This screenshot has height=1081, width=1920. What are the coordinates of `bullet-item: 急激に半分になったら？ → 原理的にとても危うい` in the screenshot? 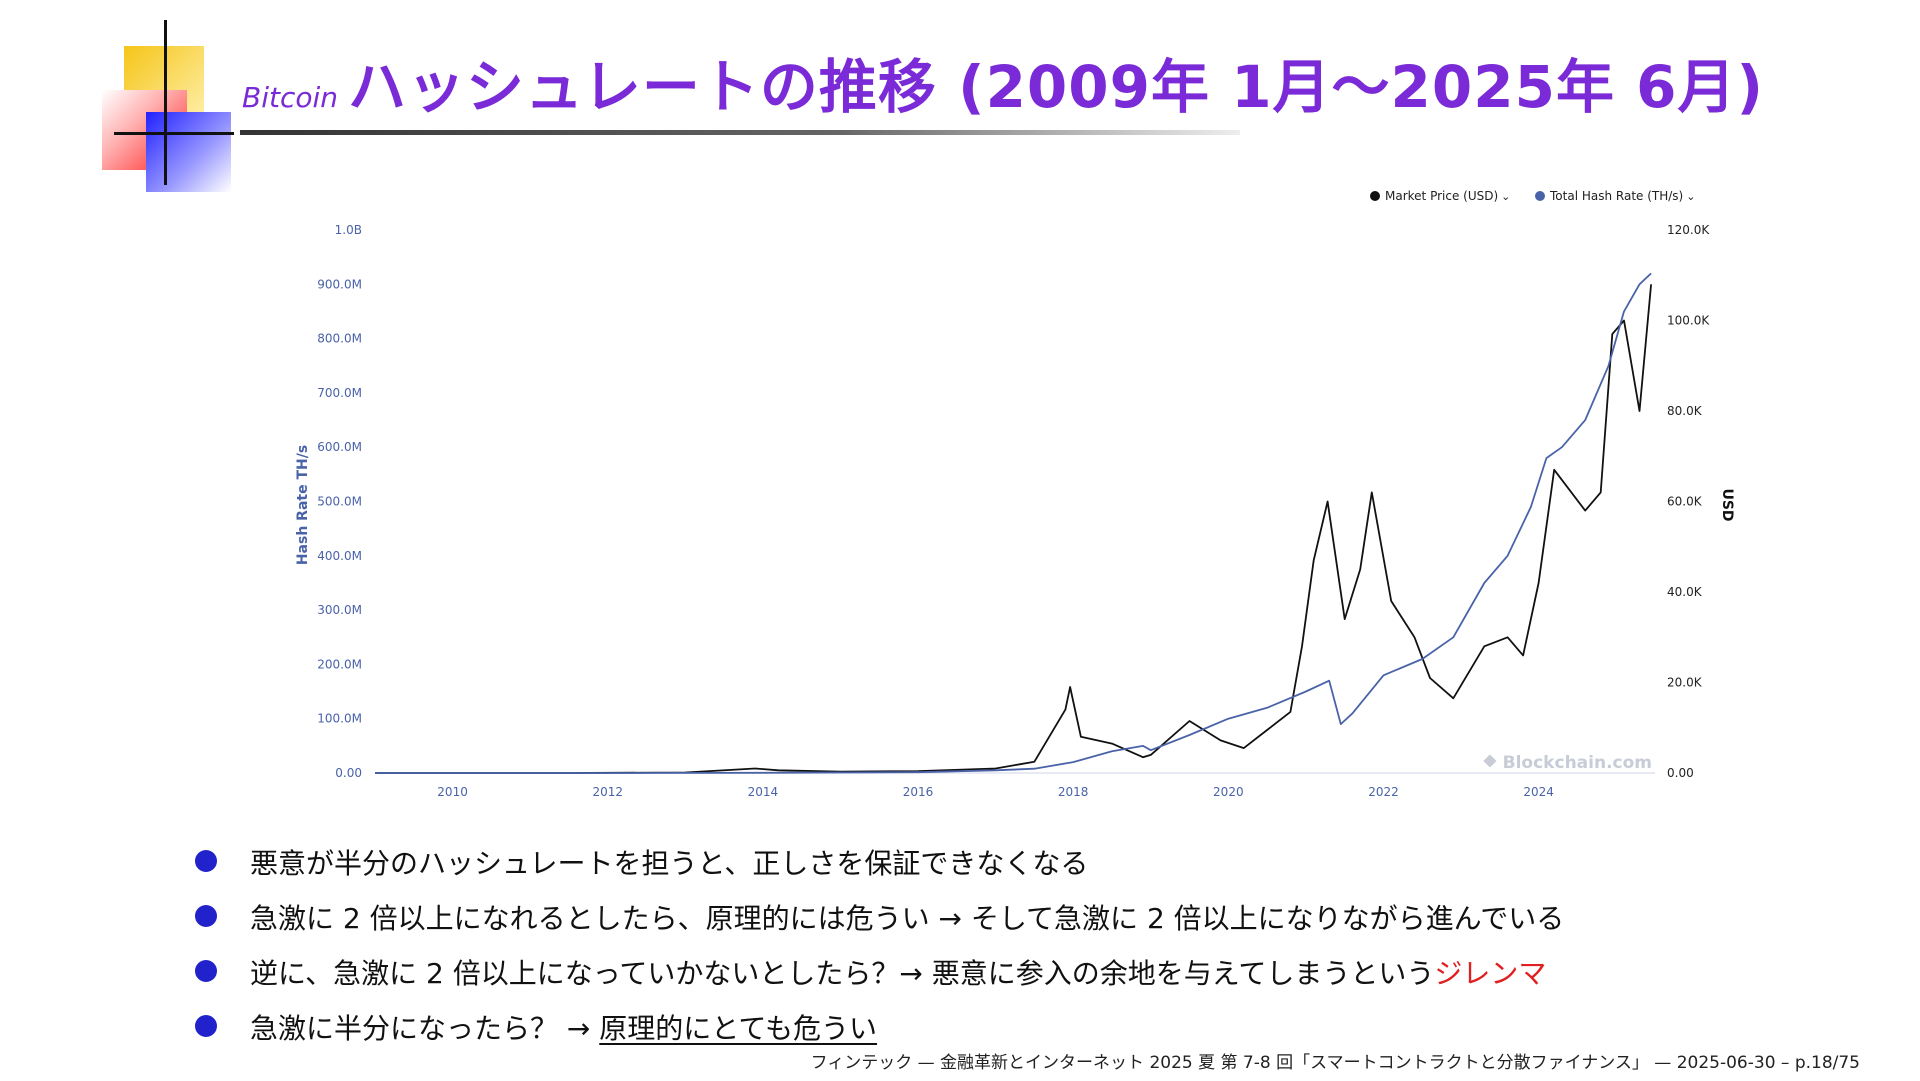 It's located at (945, 1030).